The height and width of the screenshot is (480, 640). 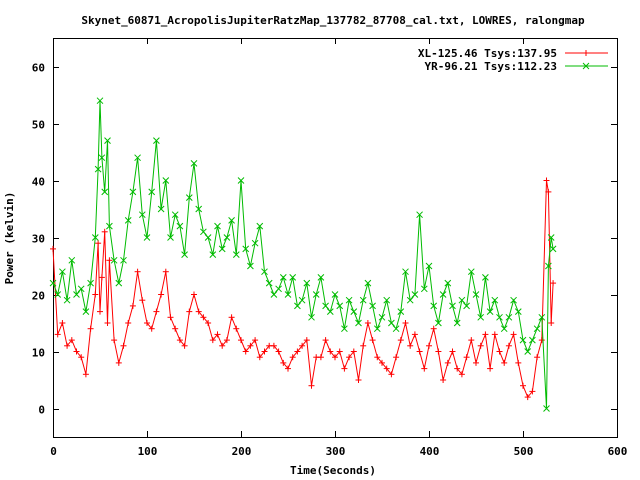 What do you see at coordinates (487, 53) in the screenshot?
I see `legend-label: XL-125.46 Tsys:137.95` at bounding box center [487, 53].